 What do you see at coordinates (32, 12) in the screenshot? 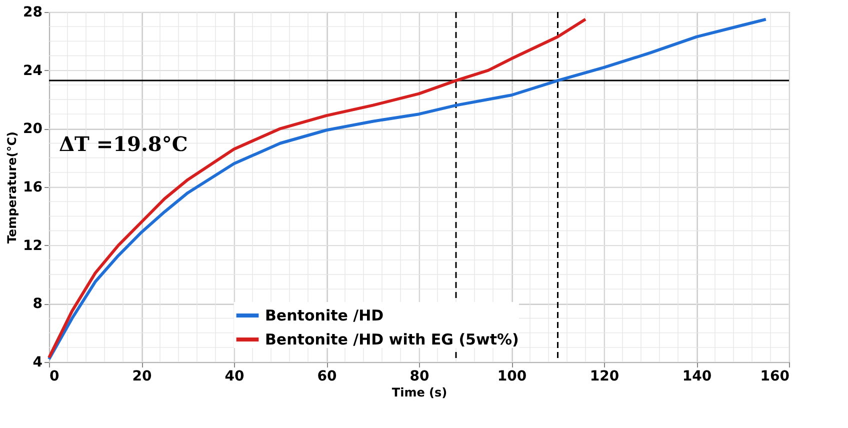
I see `y-tick-label: 28` at bounding box center [32, 12].